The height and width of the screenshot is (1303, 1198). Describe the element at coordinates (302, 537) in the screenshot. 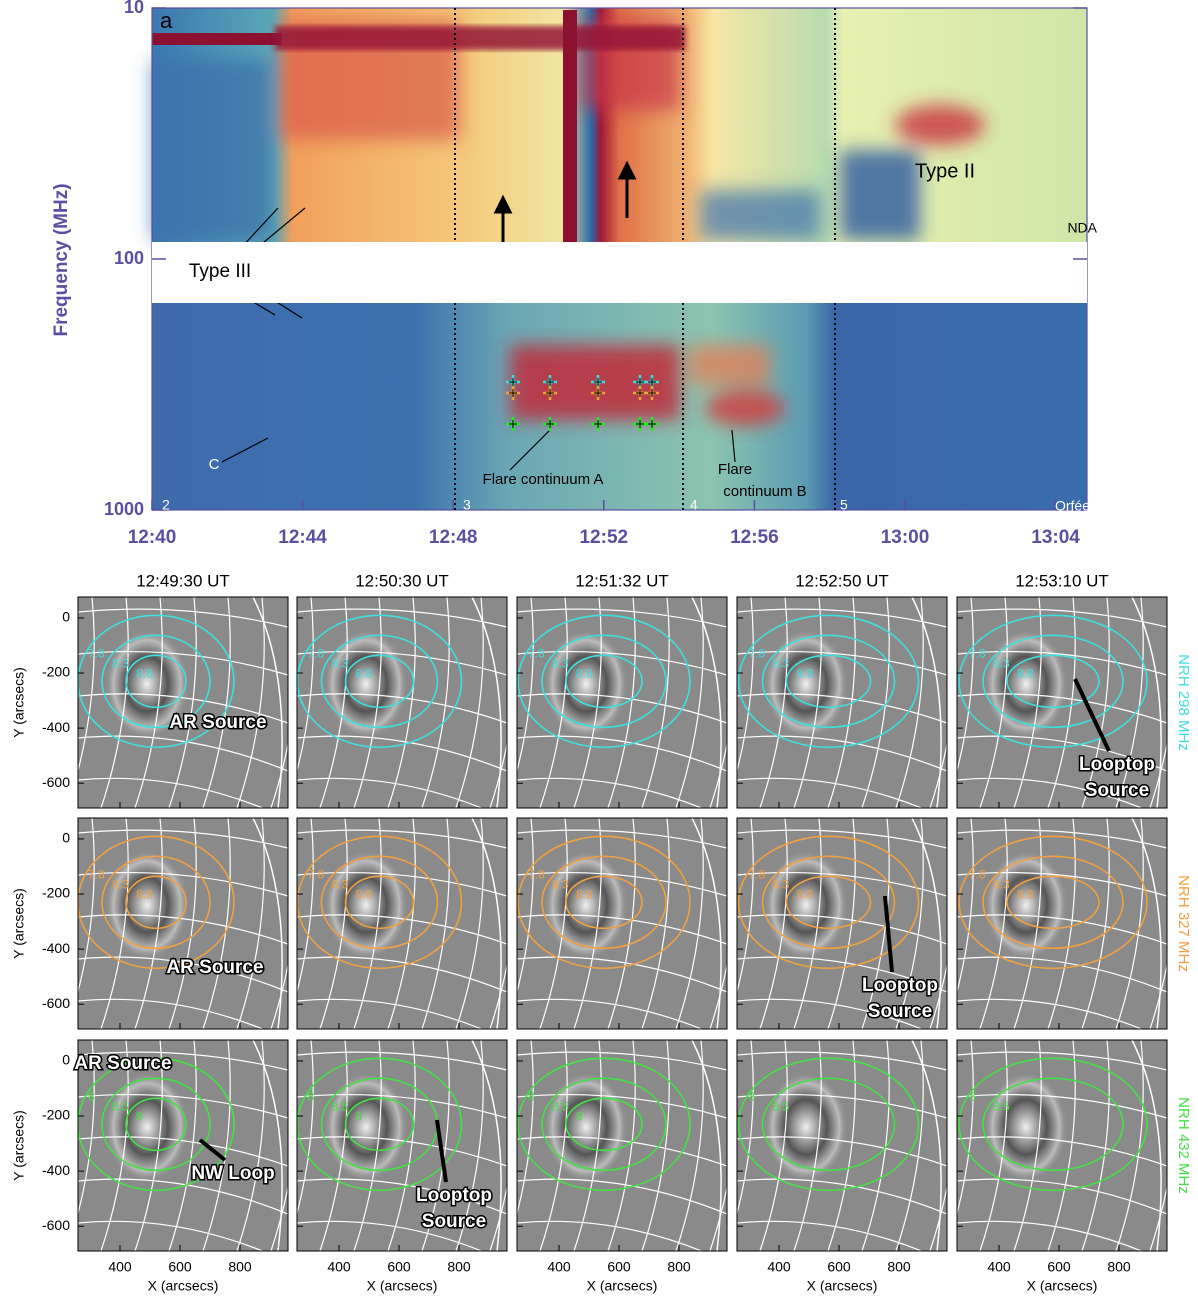

I see `x-tick-label: 12:44` at that location.